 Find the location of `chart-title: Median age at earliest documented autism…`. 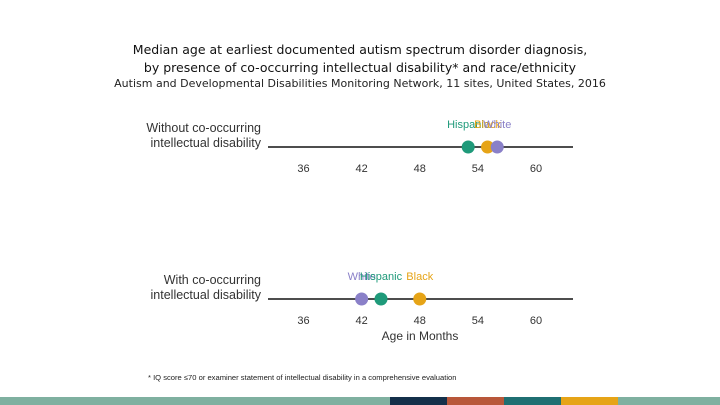

chart-title: Median age at earliest documented autism… is located at coordinates (360, 59).